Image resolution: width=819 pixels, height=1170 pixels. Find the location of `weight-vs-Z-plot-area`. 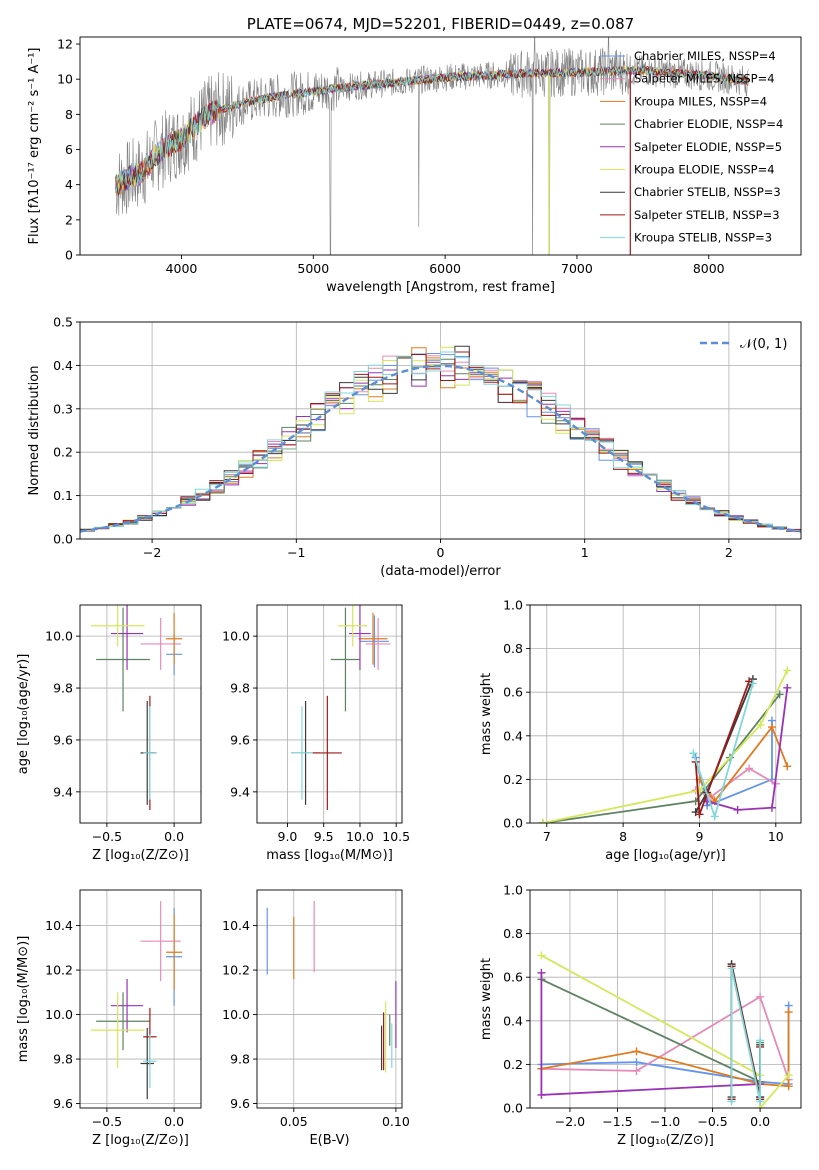

weight-vs-Z-plot-area is located at coordinates (665, 1029).